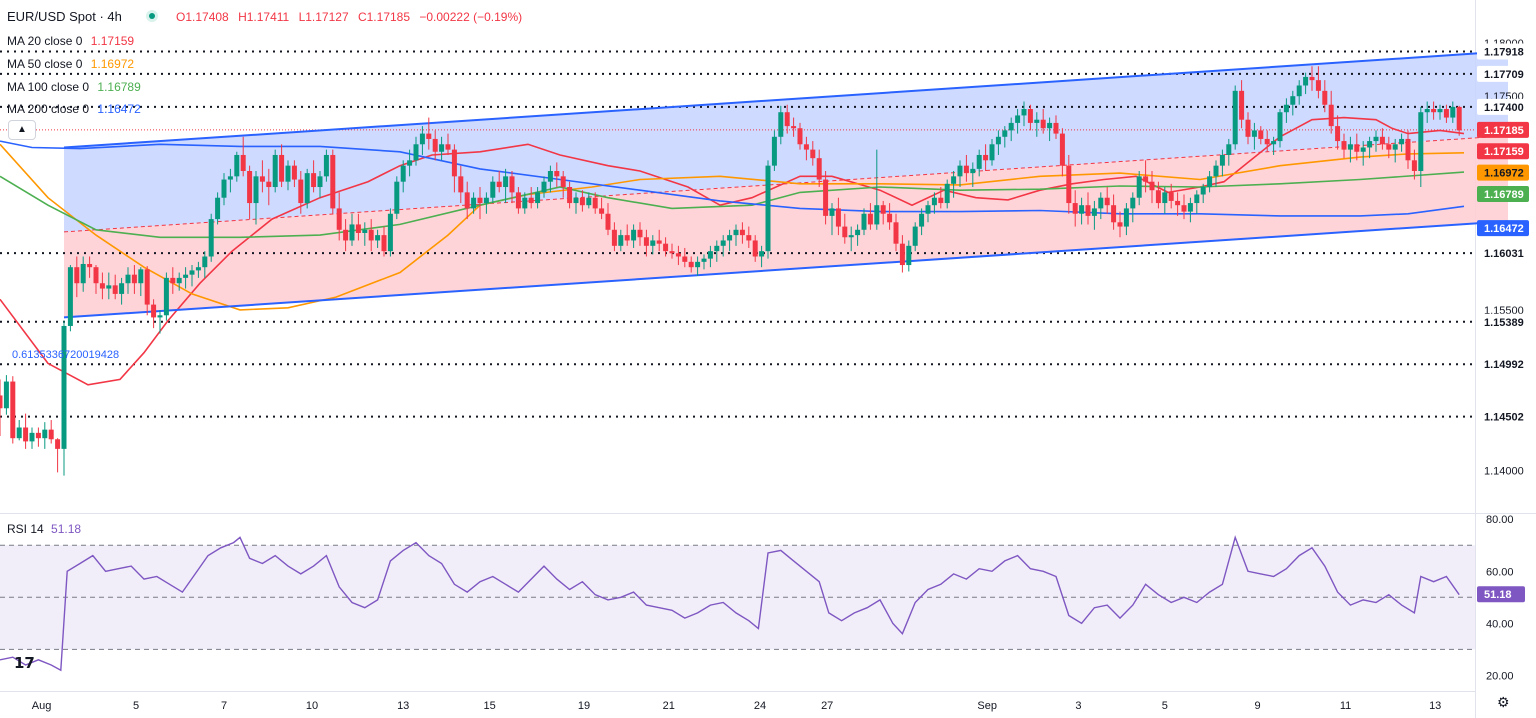 The image size is (1536, 718). Describe the element at coordinates (1503, 106) in the screenshot. I see `price-label: 1.17400` at that location.